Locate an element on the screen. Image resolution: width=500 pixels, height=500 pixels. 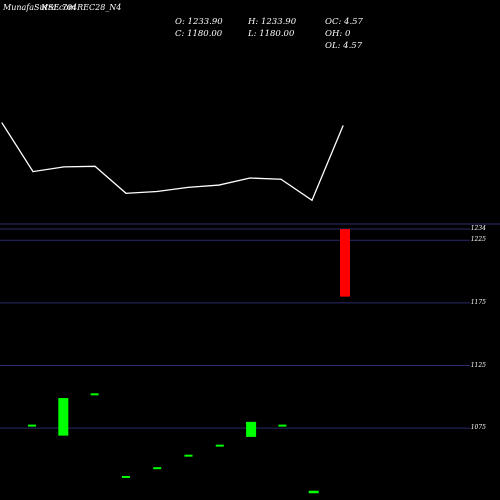
upper-line-panel is located at coordinates (172, 162).